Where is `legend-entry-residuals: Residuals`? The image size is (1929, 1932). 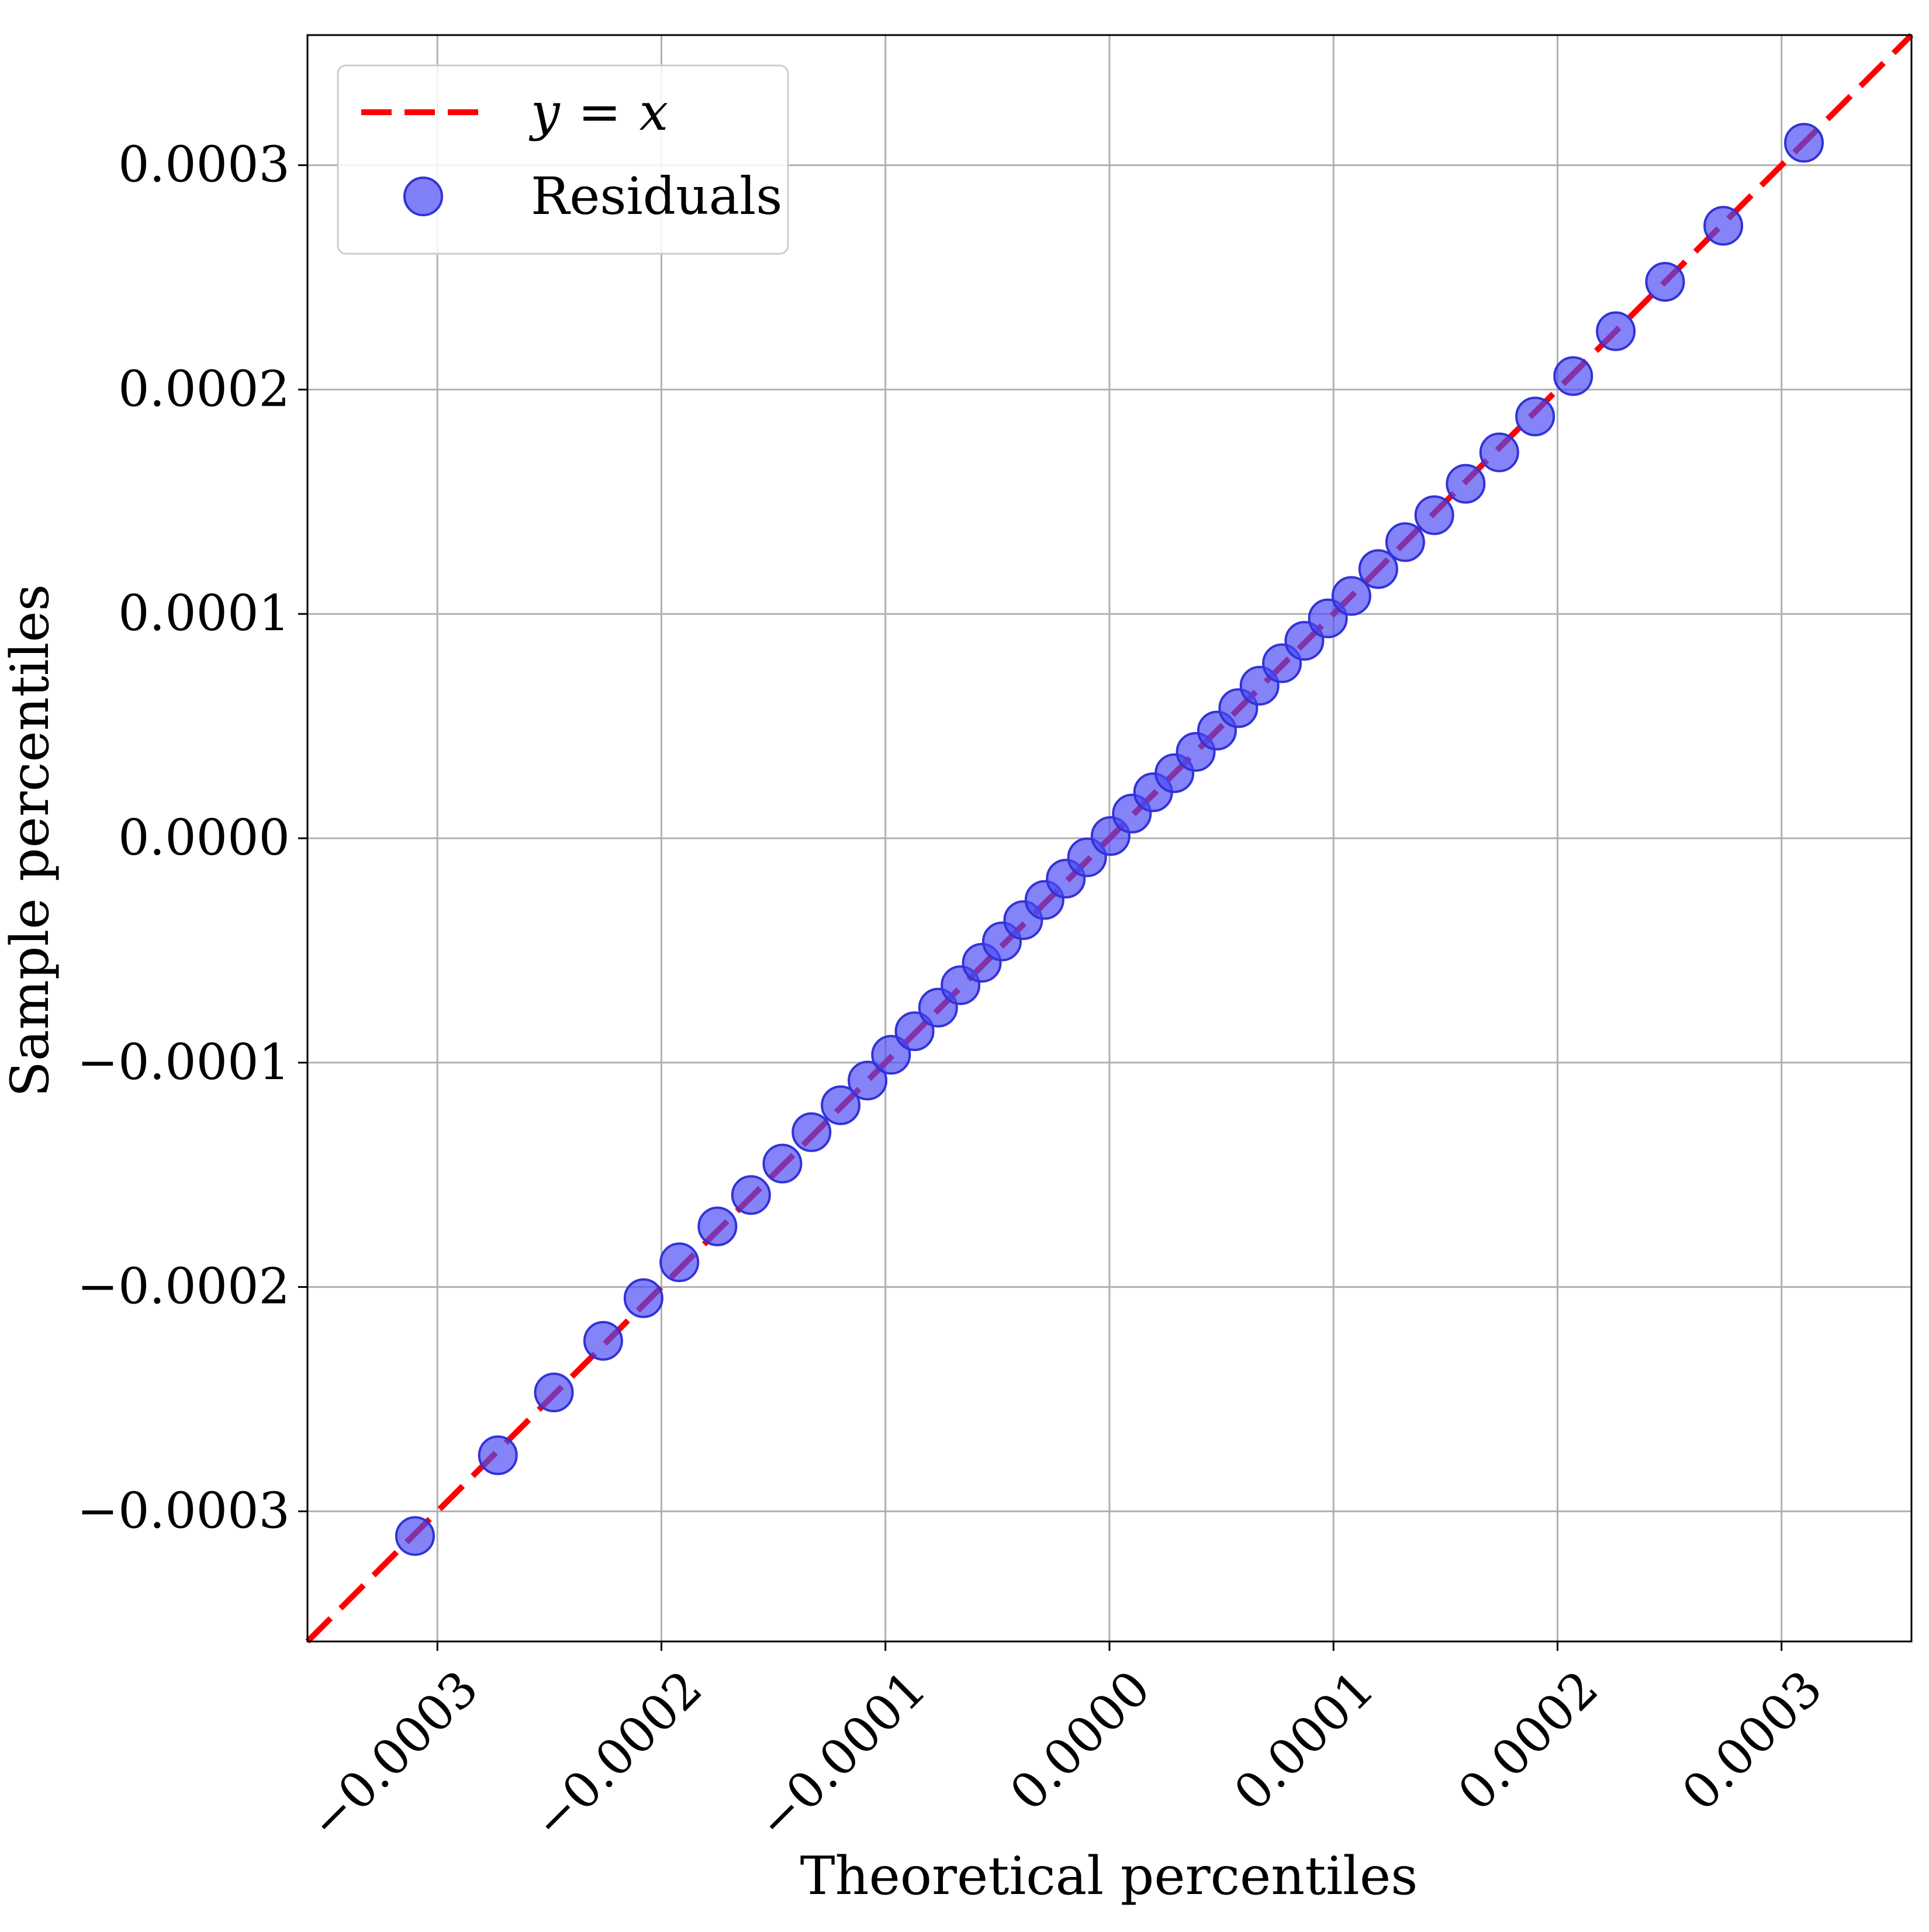
legend-entry-residuals: Residuals is located at coordinates (657, 196).